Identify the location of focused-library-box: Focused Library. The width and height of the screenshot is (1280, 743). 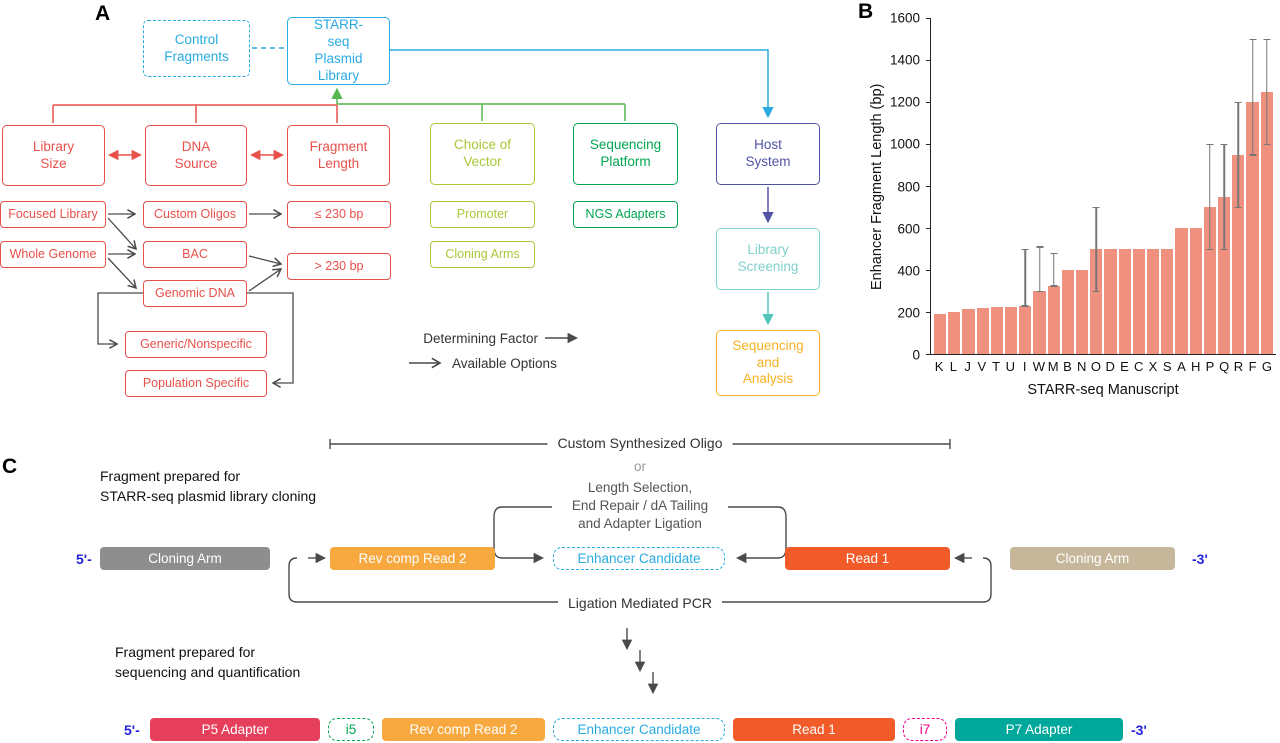
(53, 214).